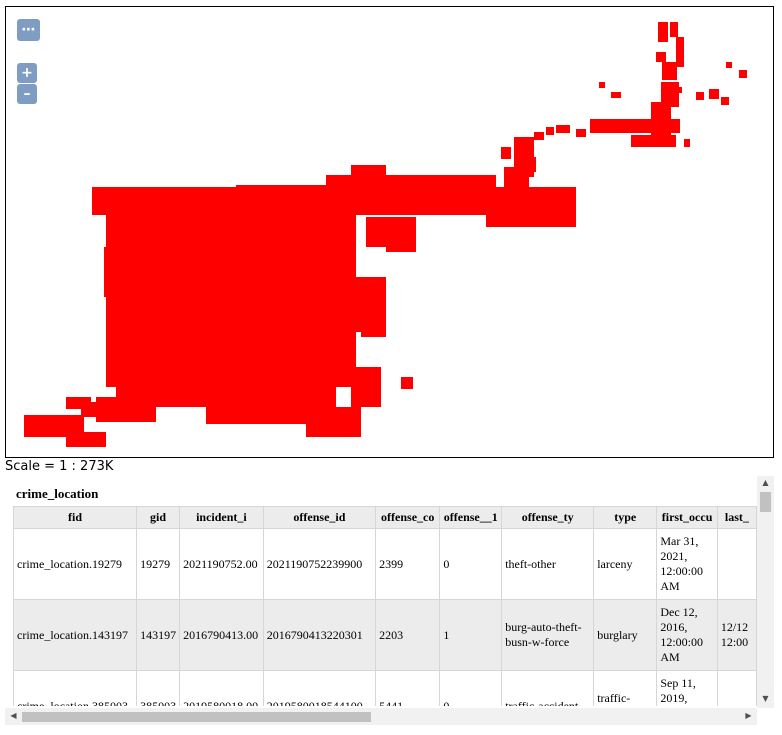 The height and width of the screenshot is (735, 782). I want to click on cell-offense-id: 2019580018544100, so click(319, 688).